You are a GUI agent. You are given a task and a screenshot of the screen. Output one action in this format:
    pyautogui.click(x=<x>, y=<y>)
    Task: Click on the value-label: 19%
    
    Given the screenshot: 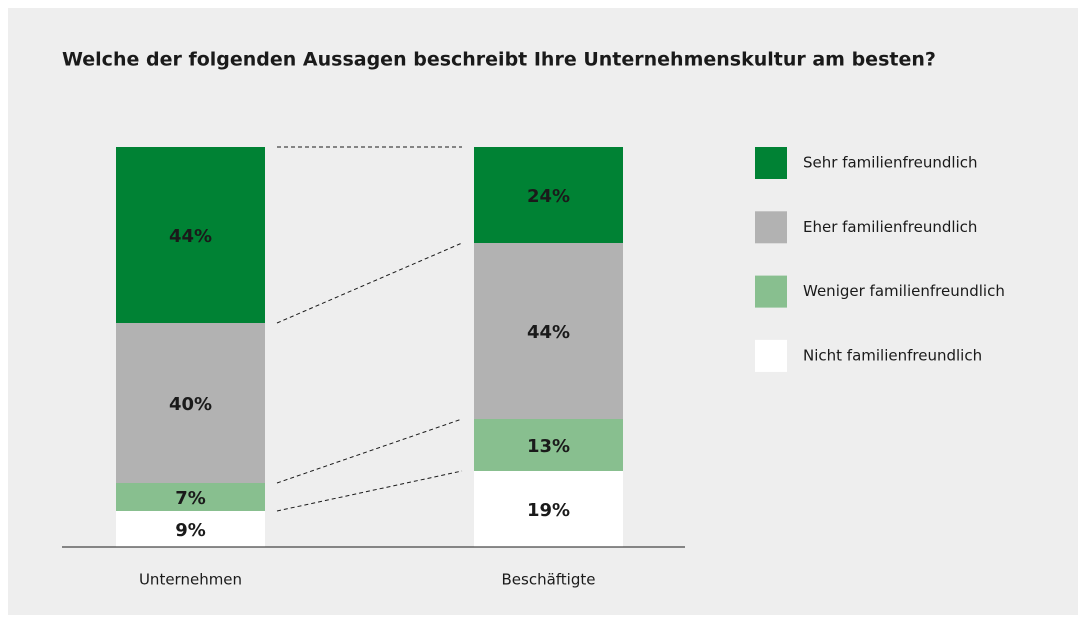 What is the action you would take?
    pyautogui.click(x=548, y=510)
    